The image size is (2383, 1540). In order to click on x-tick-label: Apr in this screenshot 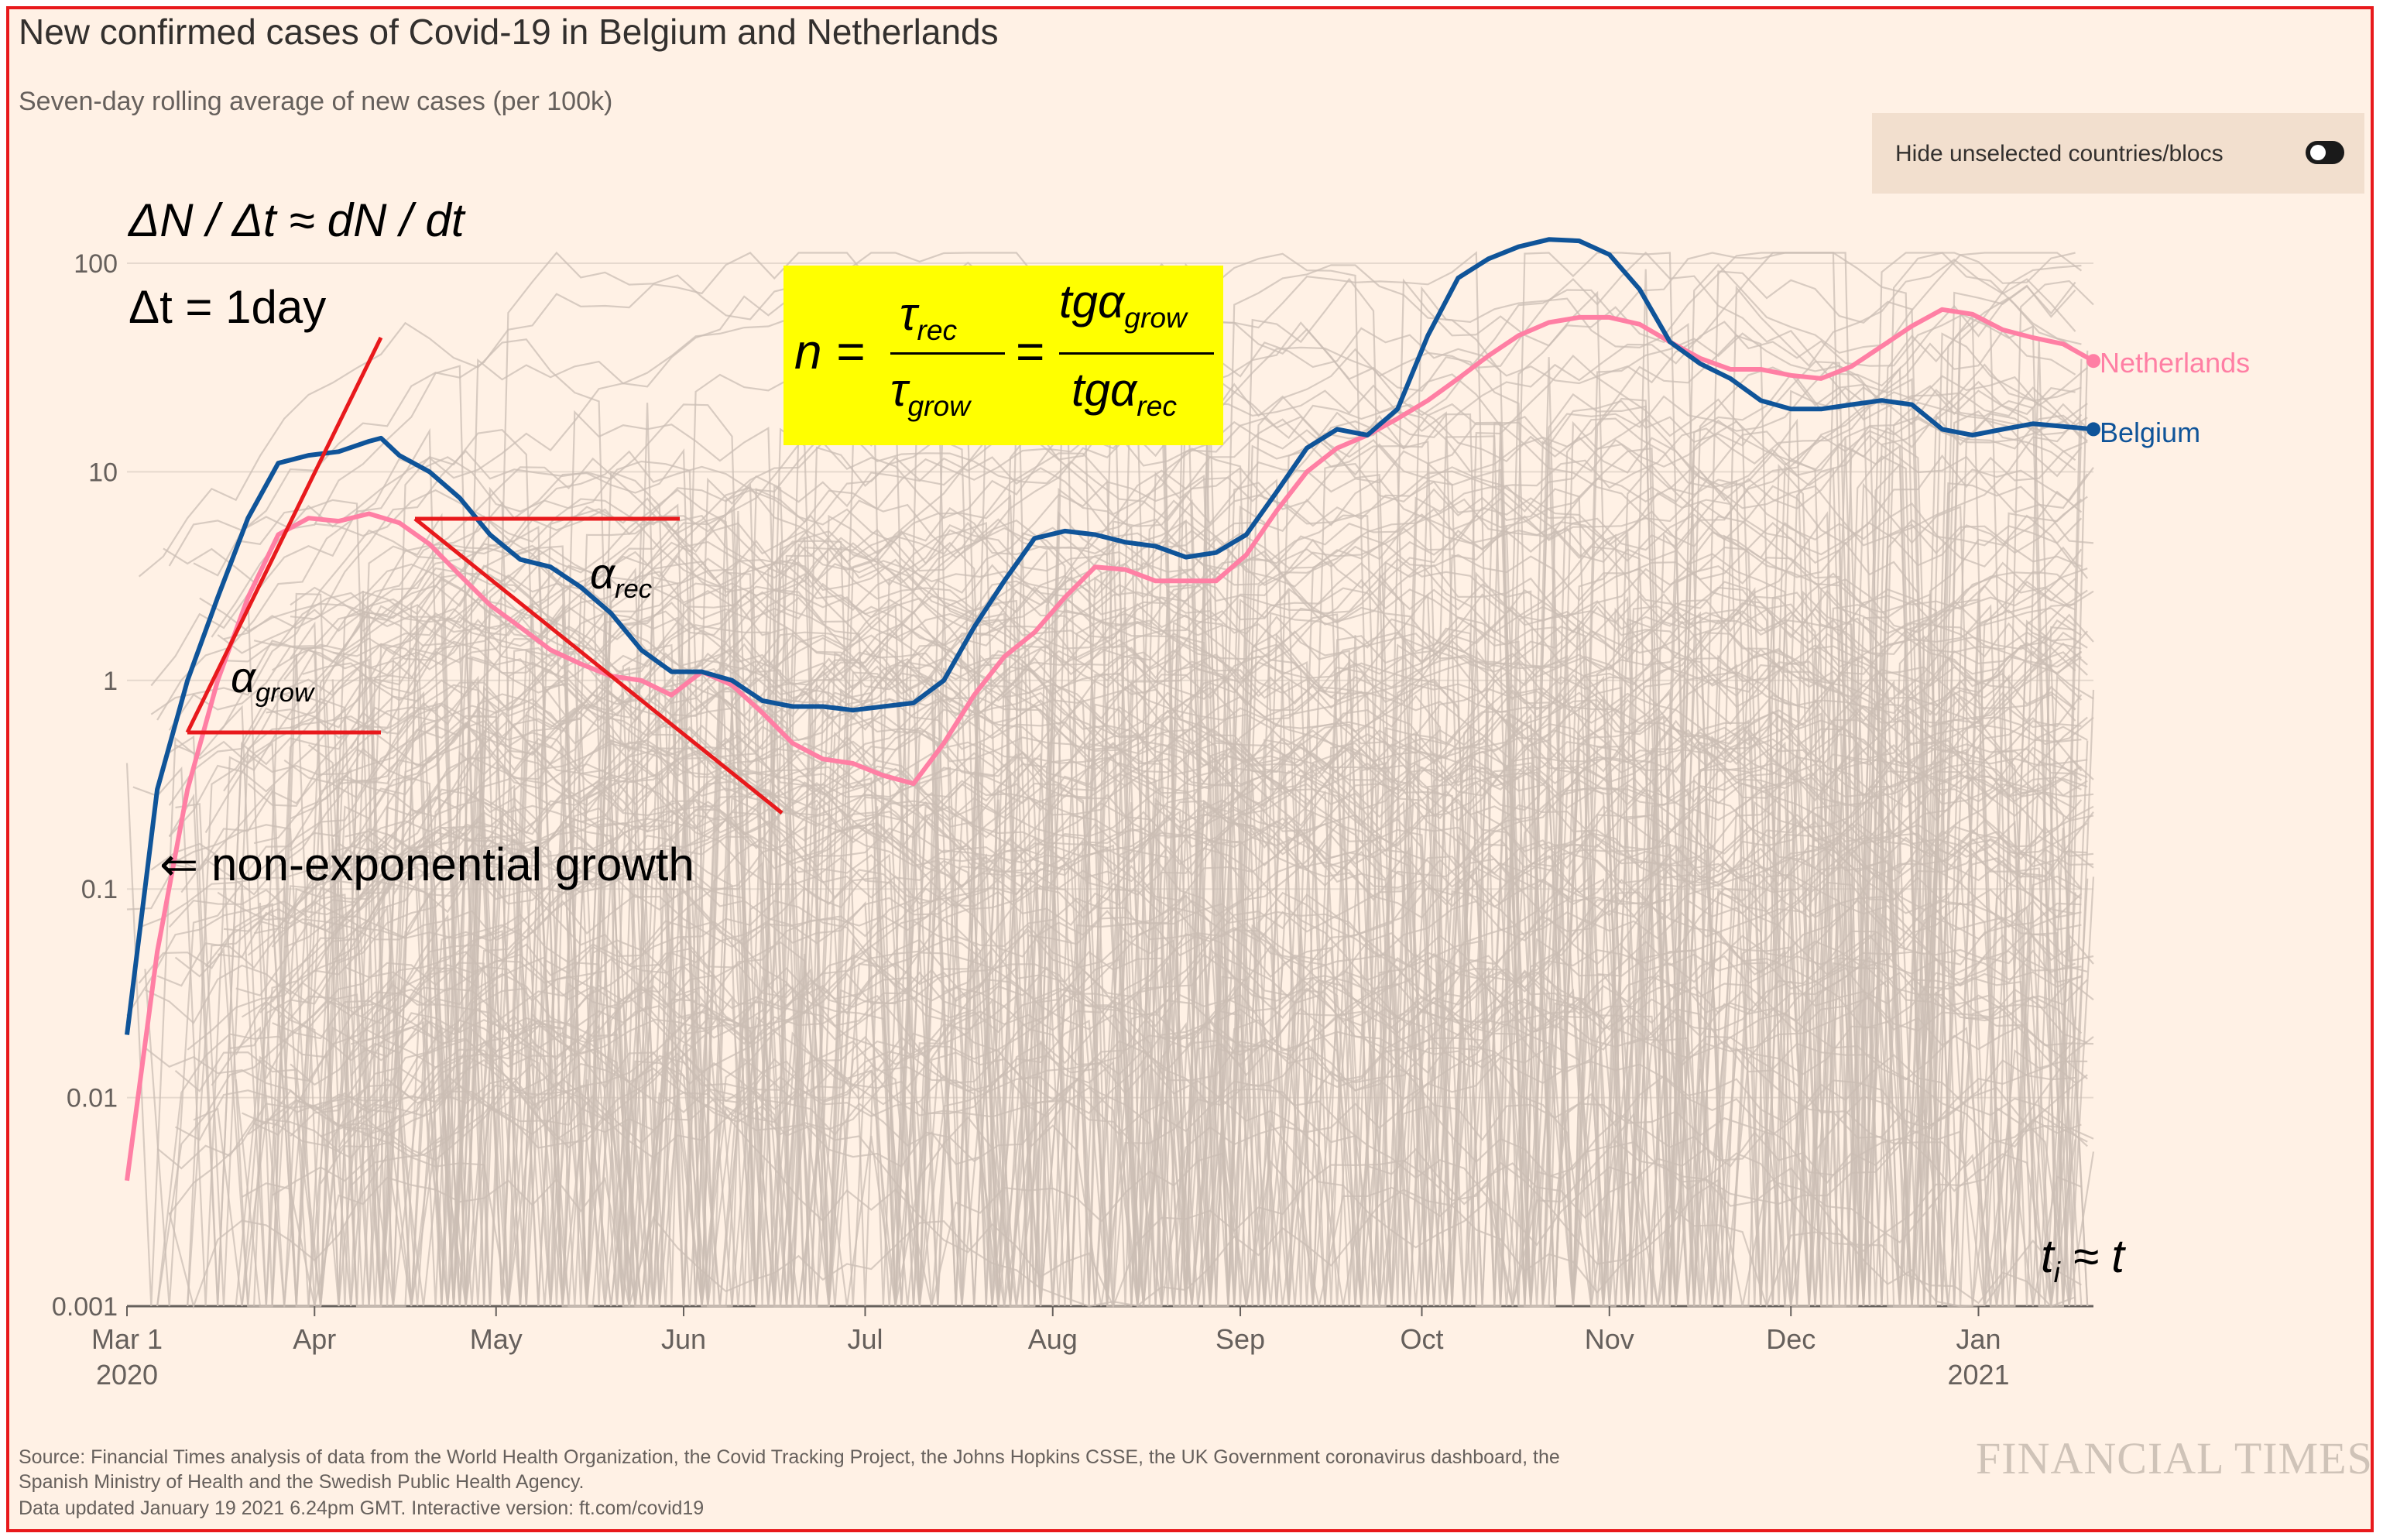, I will do `click(314, 1339)`.